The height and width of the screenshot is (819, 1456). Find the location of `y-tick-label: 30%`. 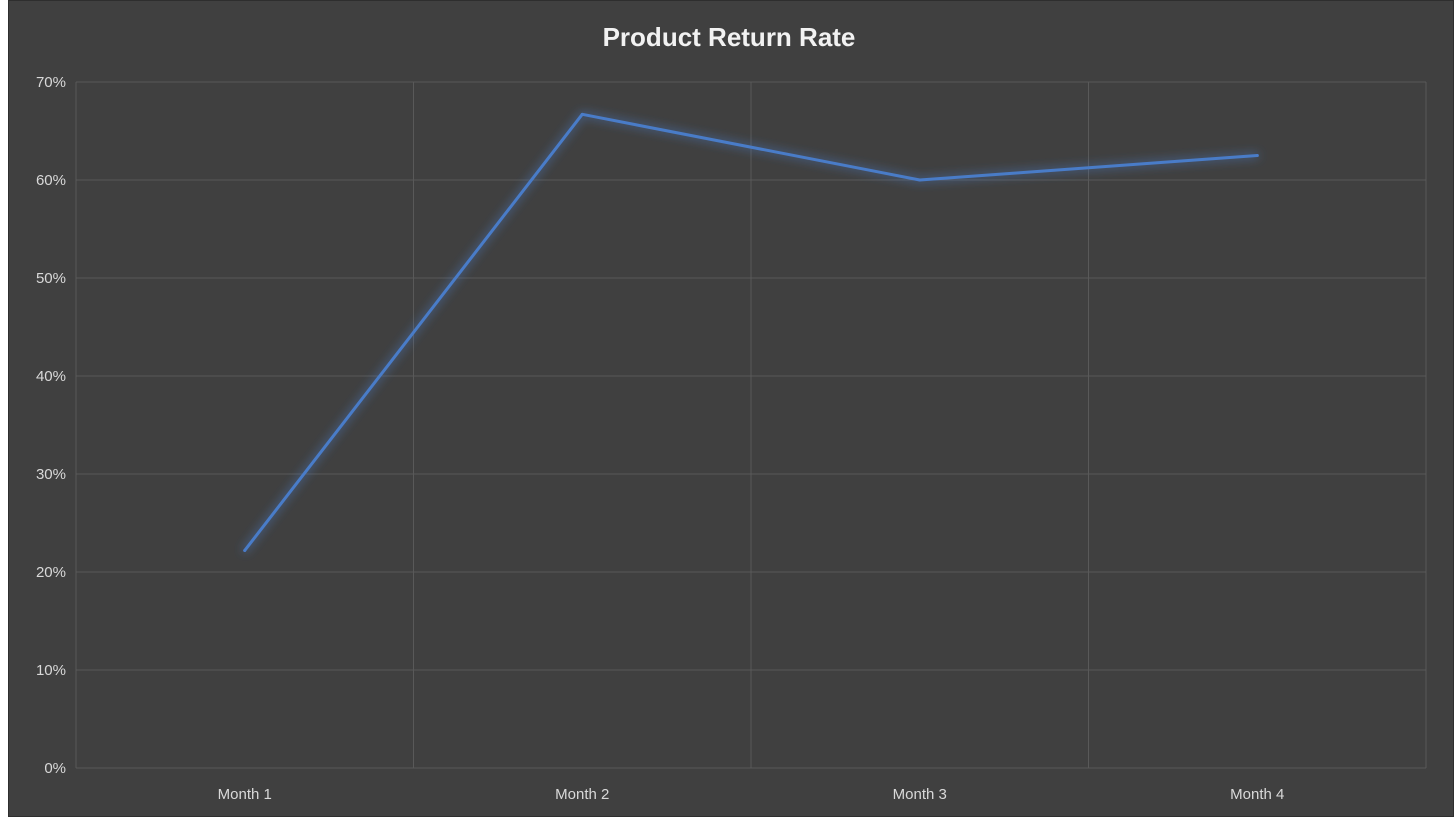

y-tick-label: 30% is located at coordinates (51, 474).